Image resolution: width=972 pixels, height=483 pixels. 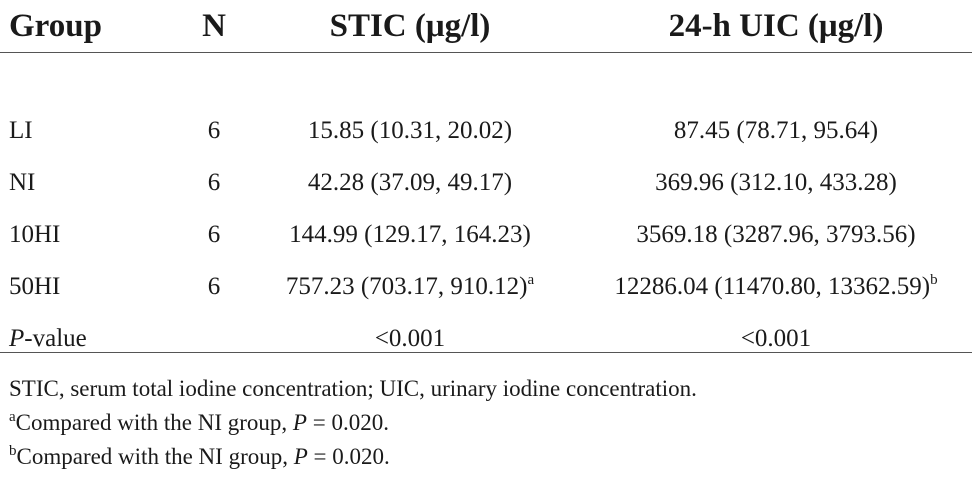 I want to click on footnote-b-p: P, so click(x=300, y=456).